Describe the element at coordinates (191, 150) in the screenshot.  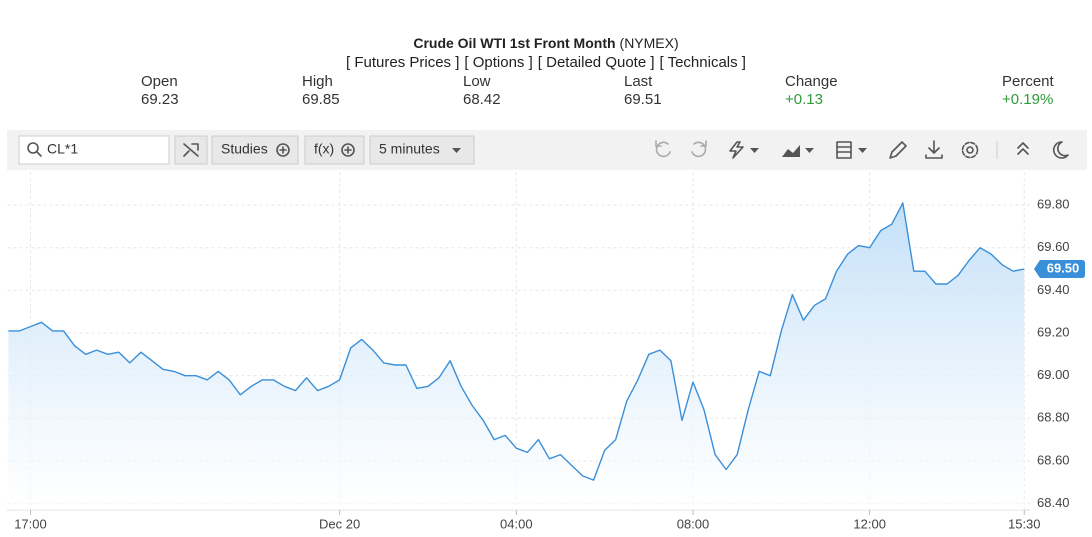
I see `compare-icon` at that location.